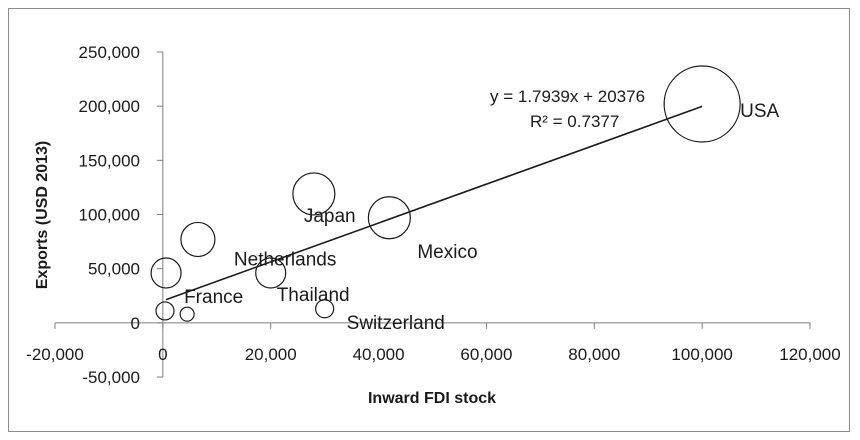  I want to click on point-label-switzerland: Switzerland, so click(396, 323).